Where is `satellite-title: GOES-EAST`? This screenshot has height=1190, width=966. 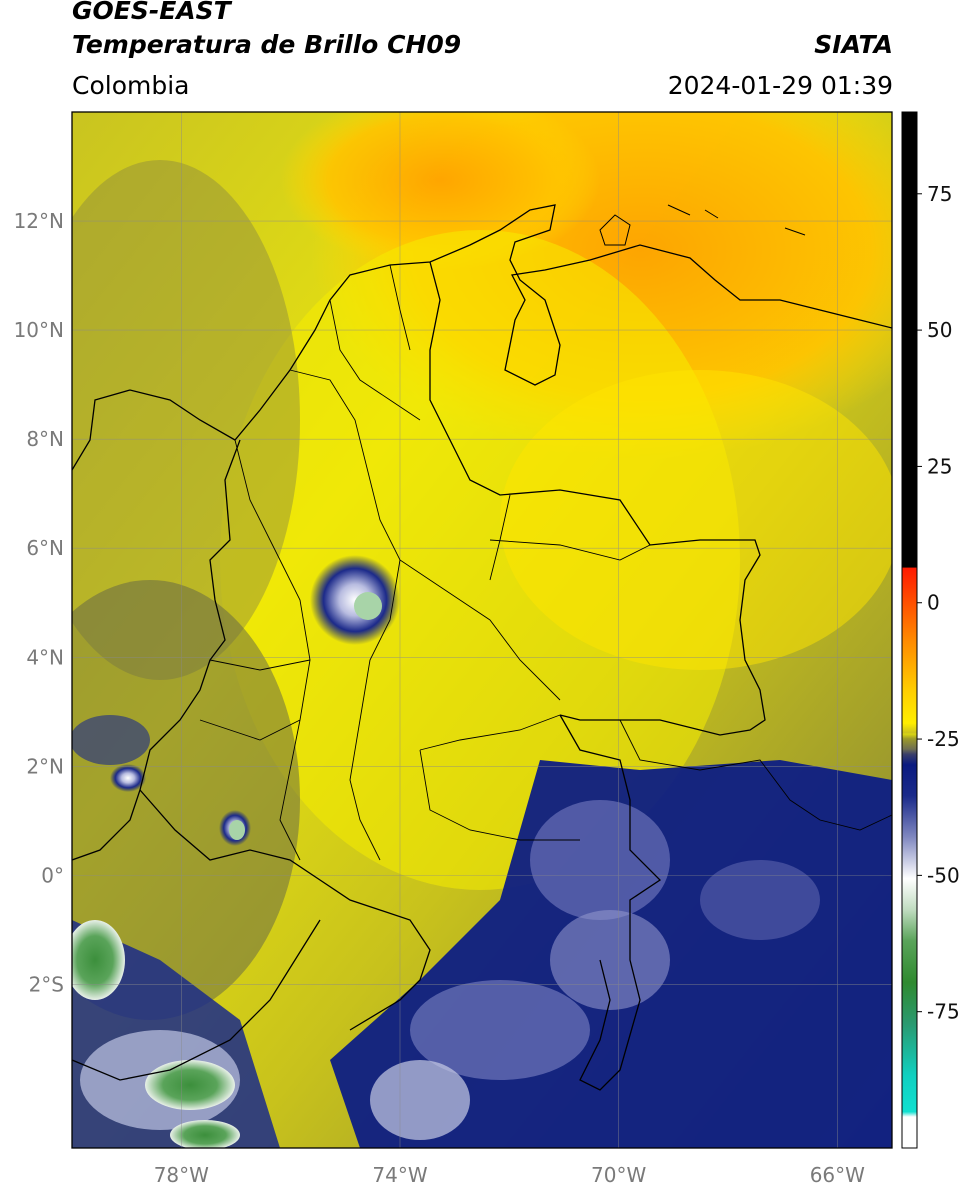
satellite-title: GOES-EAST is located at coordinates (151, 12).